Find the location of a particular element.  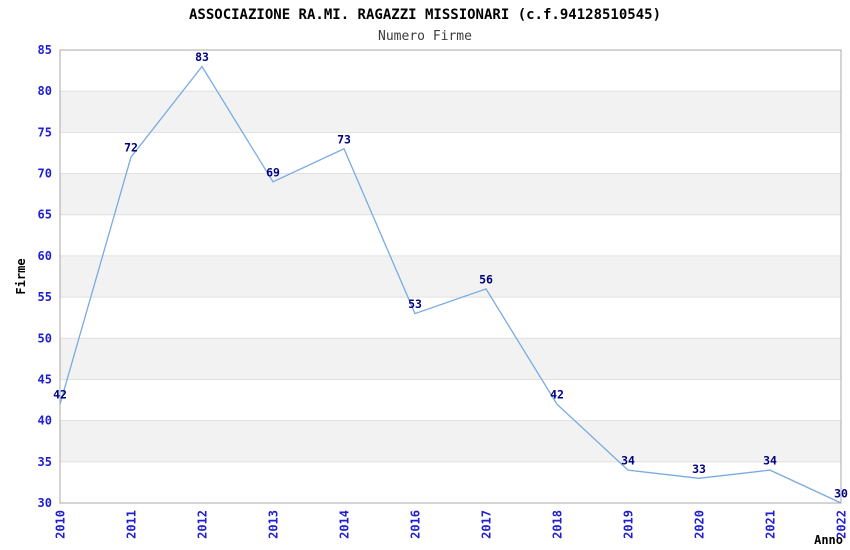

y-tick-label: 60 is located at coordinates (45, 256).